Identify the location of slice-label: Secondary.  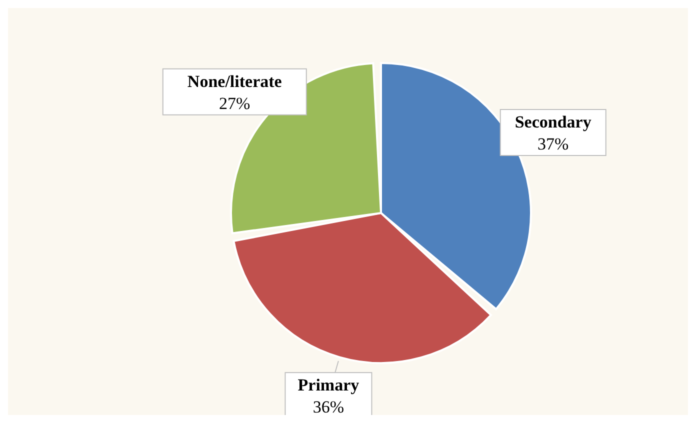
(553, 122).